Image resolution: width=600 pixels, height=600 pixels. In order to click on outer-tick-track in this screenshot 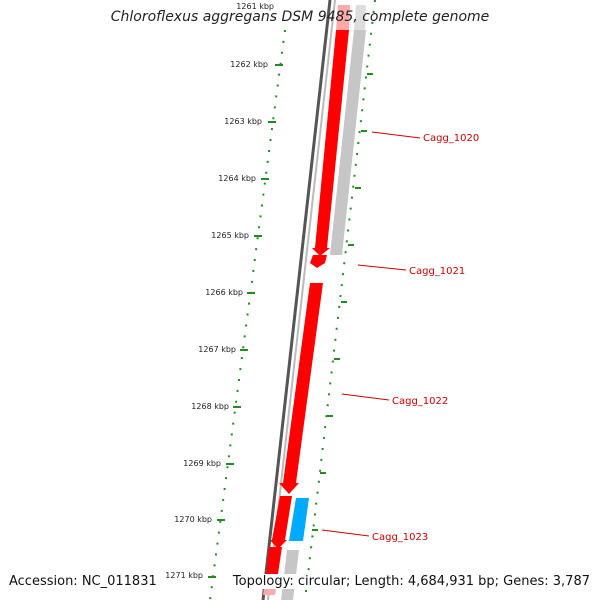, I will do `click(340, 300)`.